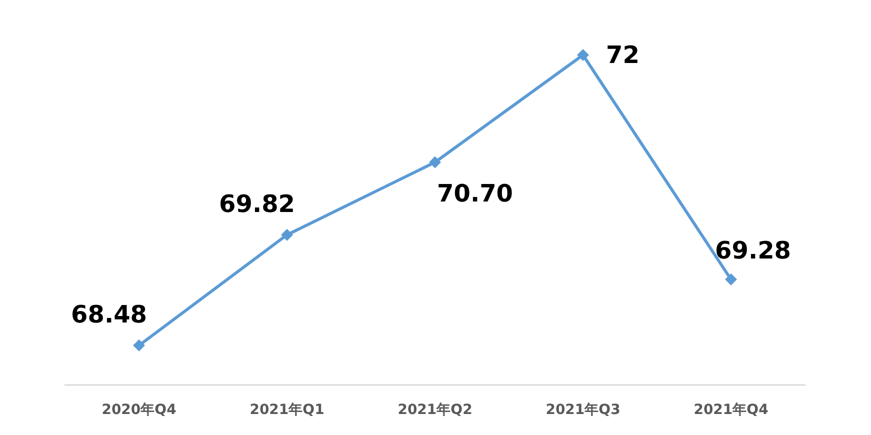  Describe the element at coordinates (139, 410) in the screenshot. I see `x-tick-label: 2020年Q4` at that location.